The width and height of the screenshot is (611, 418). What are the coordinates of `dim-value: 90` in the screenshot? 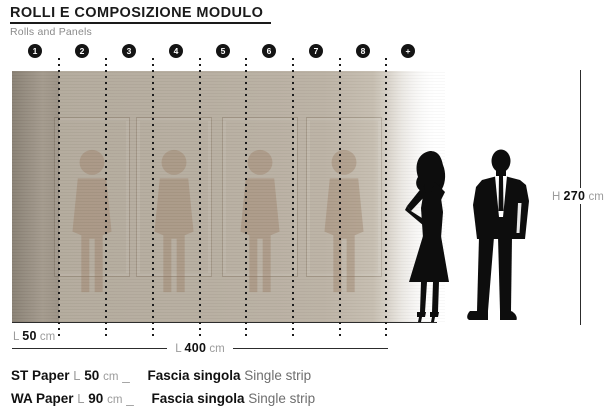 It's located at (96, 398).